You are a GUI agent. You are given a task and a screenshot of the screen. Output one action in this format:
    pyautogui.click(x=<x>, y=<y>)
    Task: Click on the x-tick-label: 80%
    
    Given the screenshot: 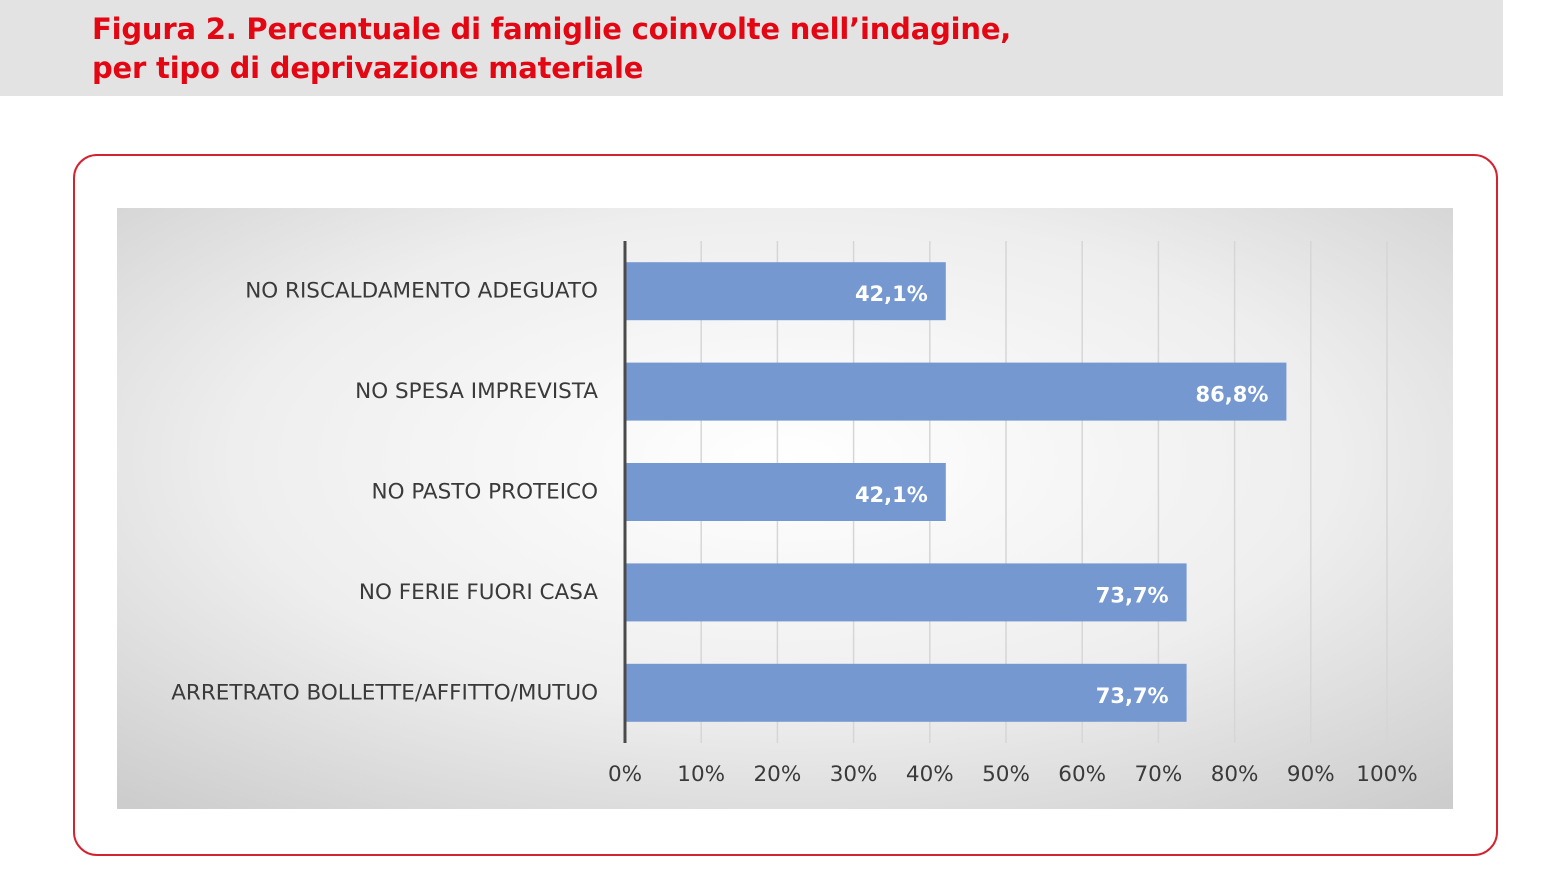 What is the action you would take?
    pyautogui.click(x=1235, y=774)
    